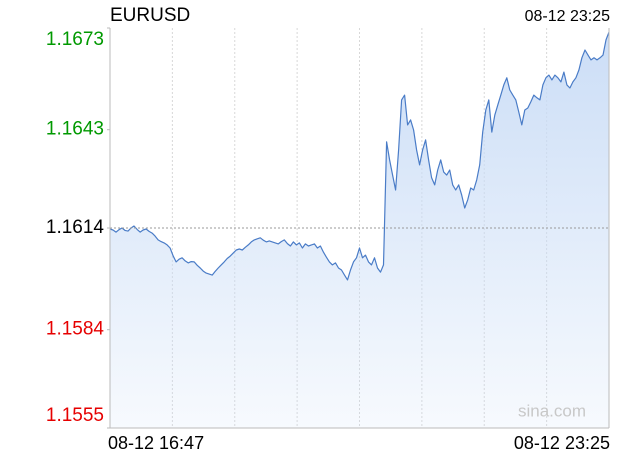 This screenshot has width=620, height=465. Describe the element at coordinates (75, 39) in the screenshot. I see `y-tick-label: 1.1673` at that location.